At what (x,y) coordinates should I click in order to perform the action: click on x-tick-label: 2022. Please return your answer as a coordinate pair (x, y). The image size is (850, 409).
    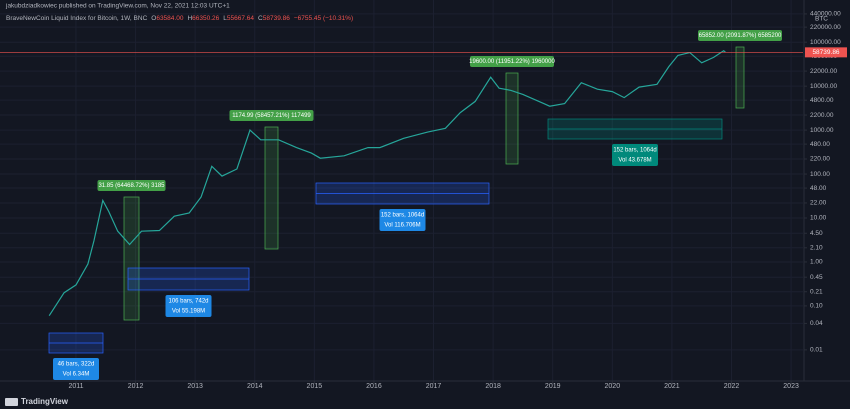
    Looking at the image, I should click on (732, 386).